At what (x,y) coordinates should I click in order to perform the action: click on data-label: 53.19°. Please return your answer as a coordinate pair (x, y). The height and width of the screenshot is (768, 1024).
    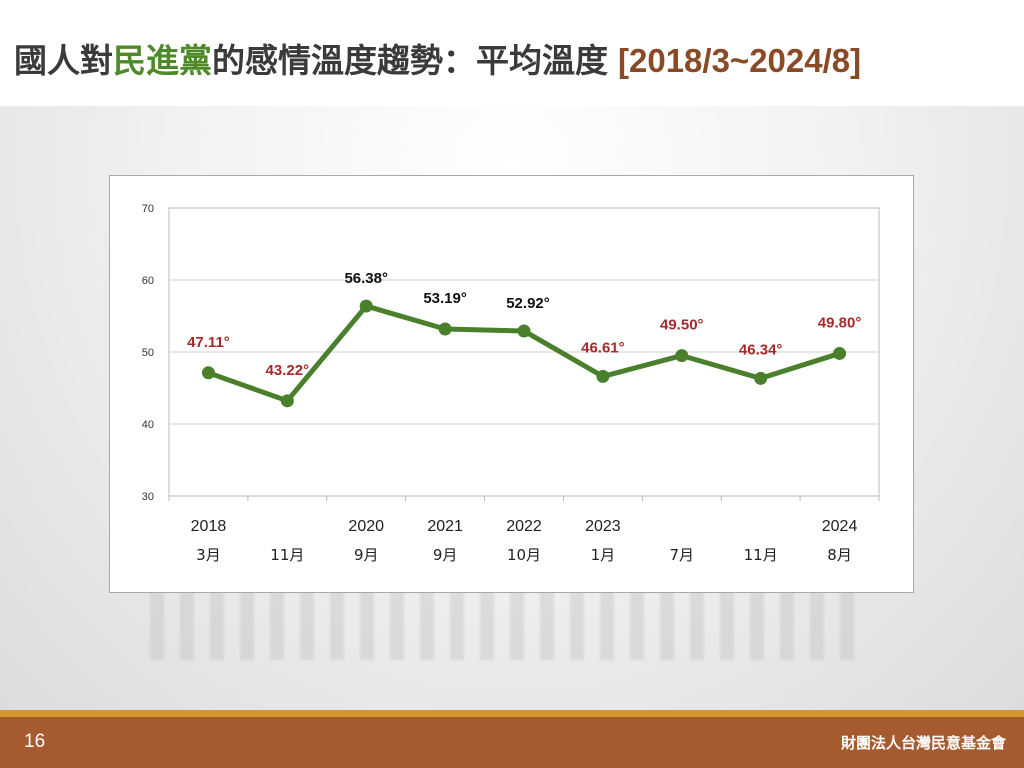
    Looking at the image, I should click on (445, 298).